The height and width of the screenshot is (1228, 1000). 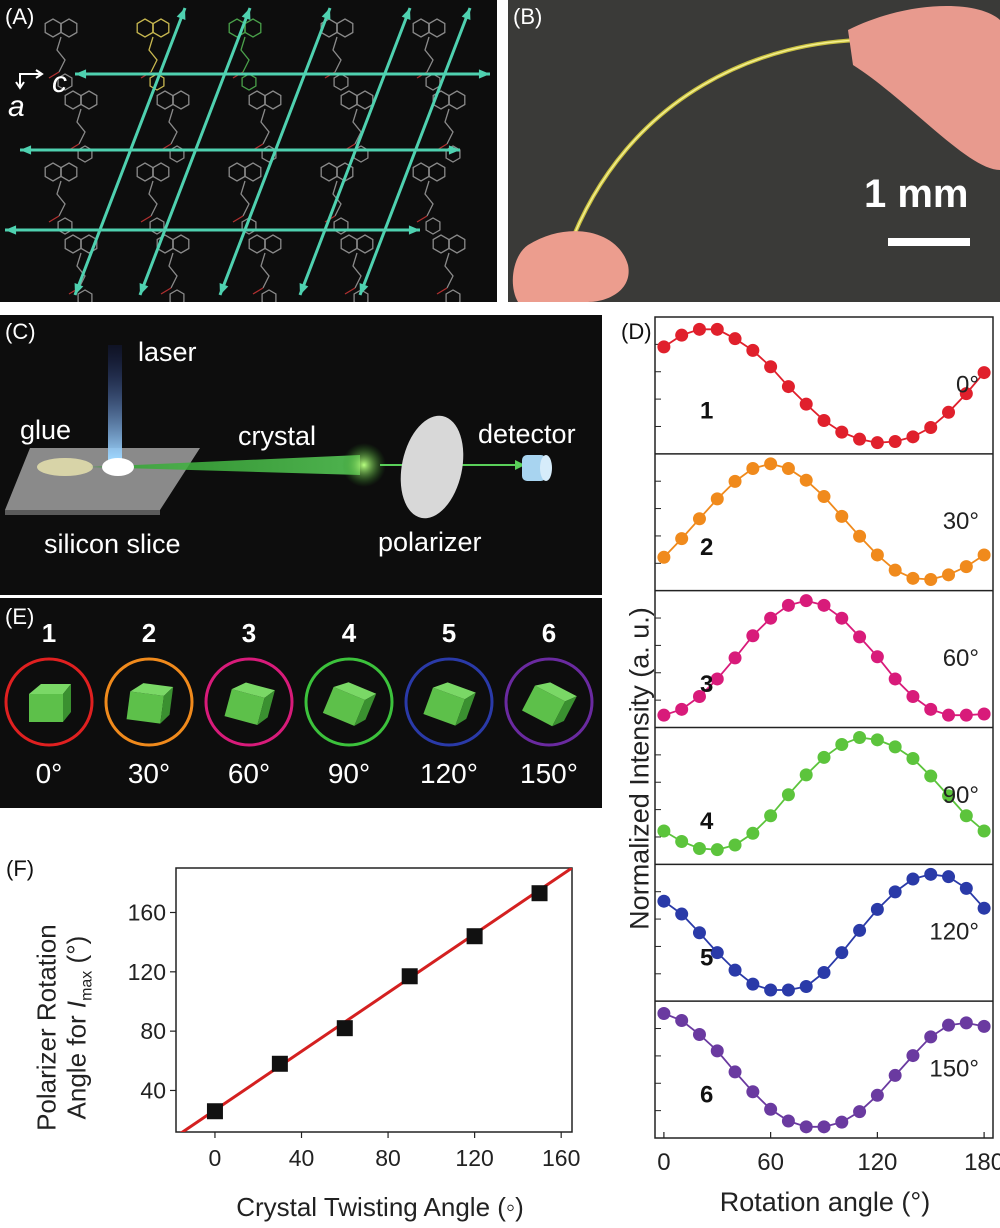 I want to click on twist-item-number: 3, so click(x=249, y=633).